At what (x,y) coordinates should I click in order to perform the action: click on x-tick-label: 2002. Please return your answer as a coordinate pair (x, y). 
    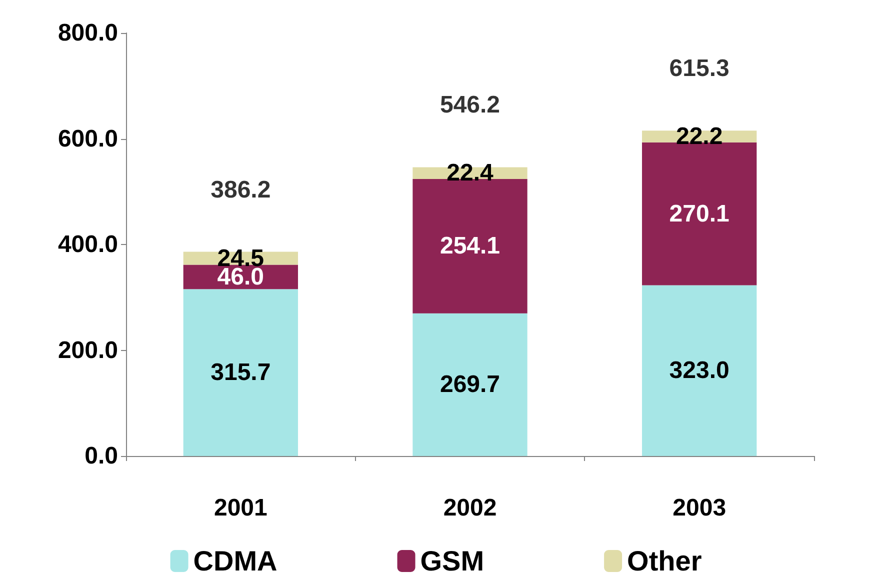
    Looking at the image, I should click on (470, 508).